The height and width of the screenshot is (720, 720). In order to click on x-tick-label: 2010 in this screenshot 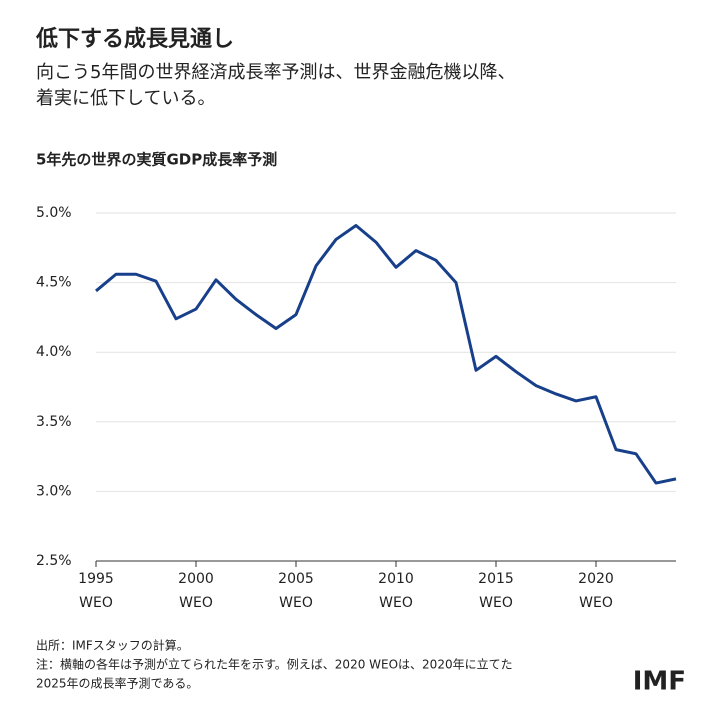, I will do `click(396, 579)`.